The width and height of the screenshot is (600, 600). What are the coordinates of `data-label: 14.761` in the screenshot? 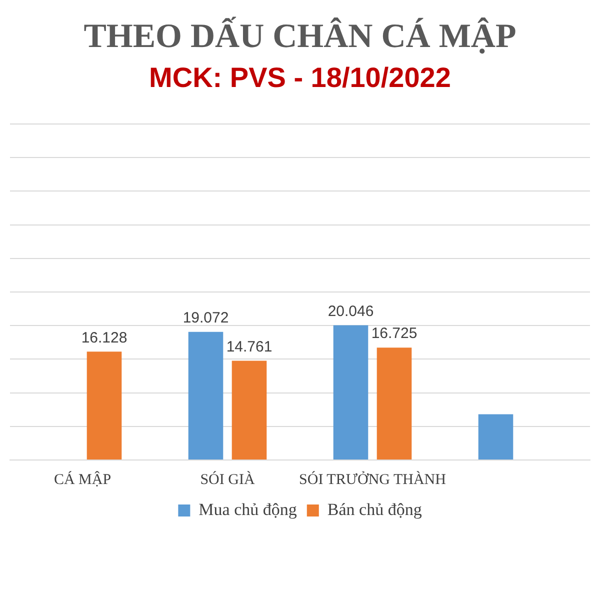 It's located at (249, 347).